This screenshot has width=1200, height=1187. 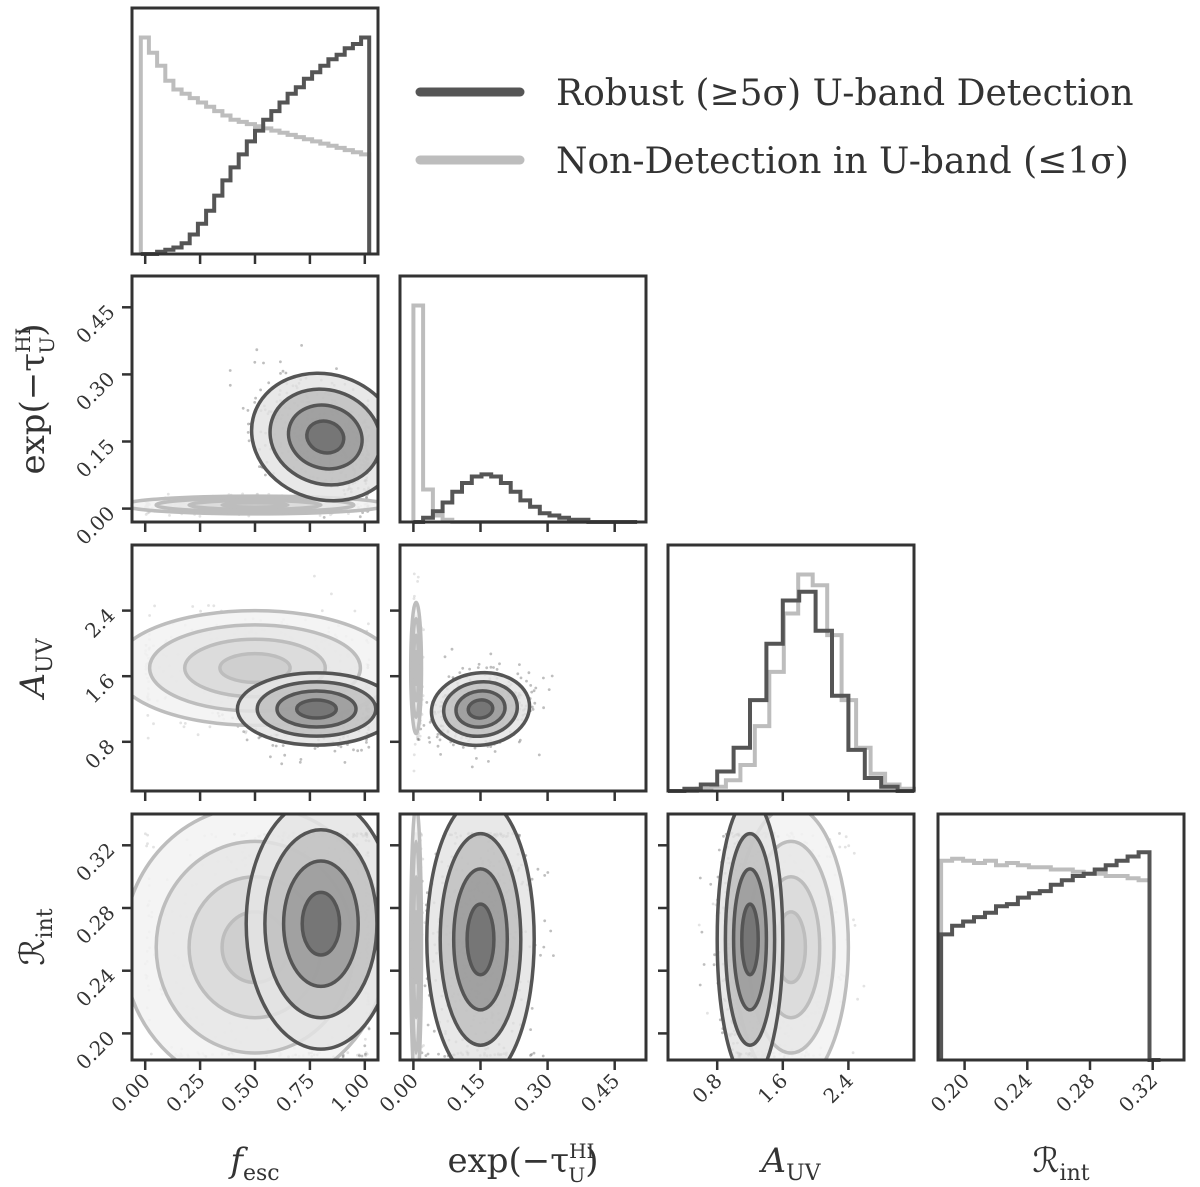 I want to click on hist-robust-auv, so click(x=791, y=691).